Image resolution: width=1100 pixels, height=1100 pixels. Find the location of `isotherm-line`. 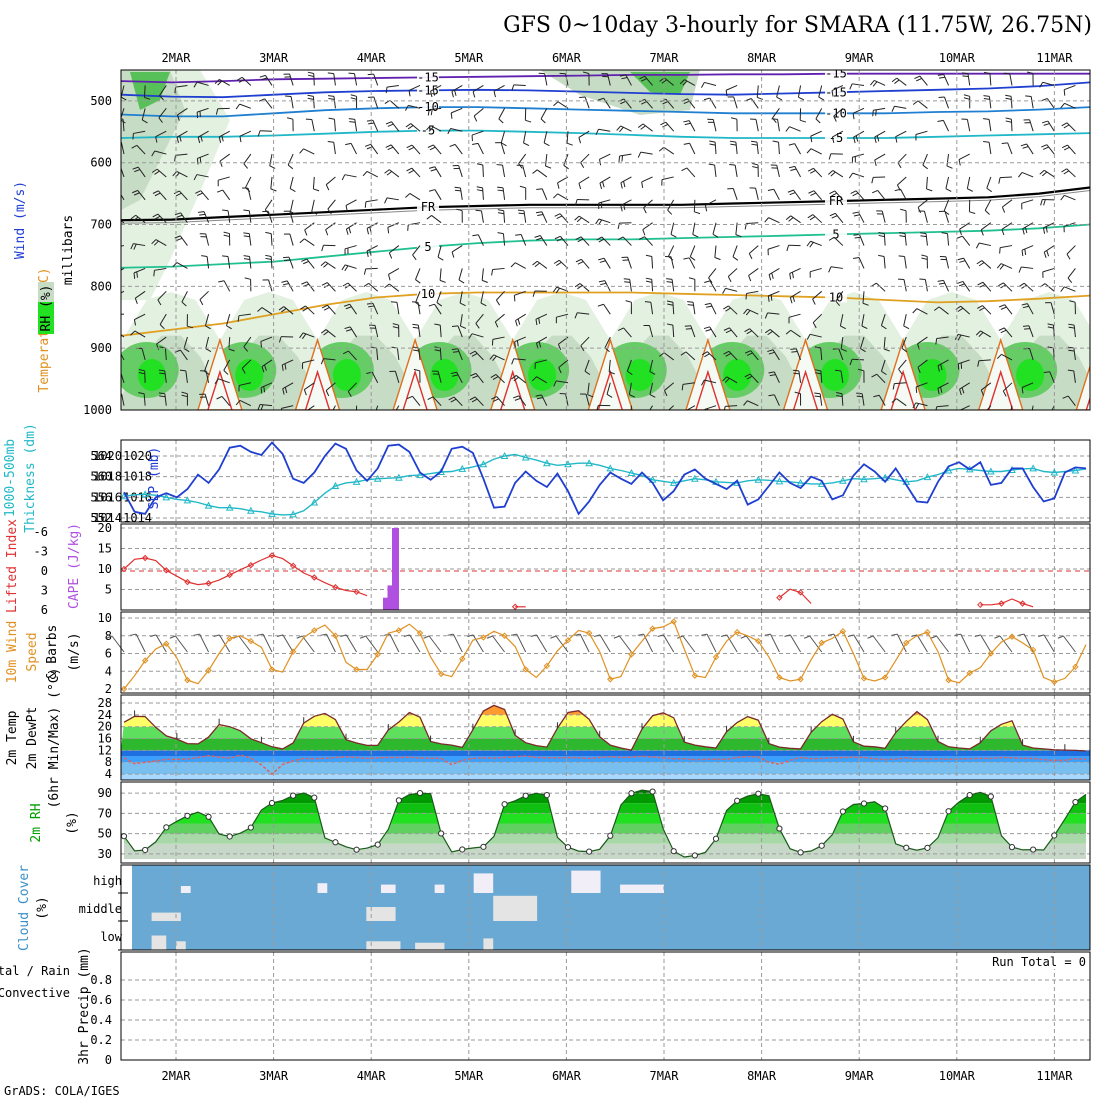

isotherm-line is located at coordinates (605, 112).